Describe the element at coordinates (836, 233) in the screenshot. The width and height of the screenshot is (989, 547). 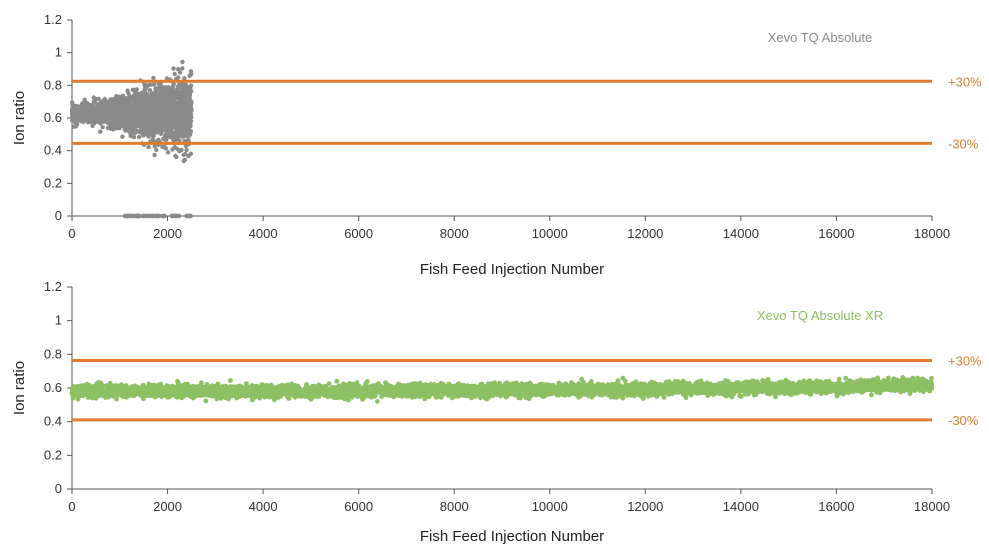
I see `x-tick-label: 16000` at that location.